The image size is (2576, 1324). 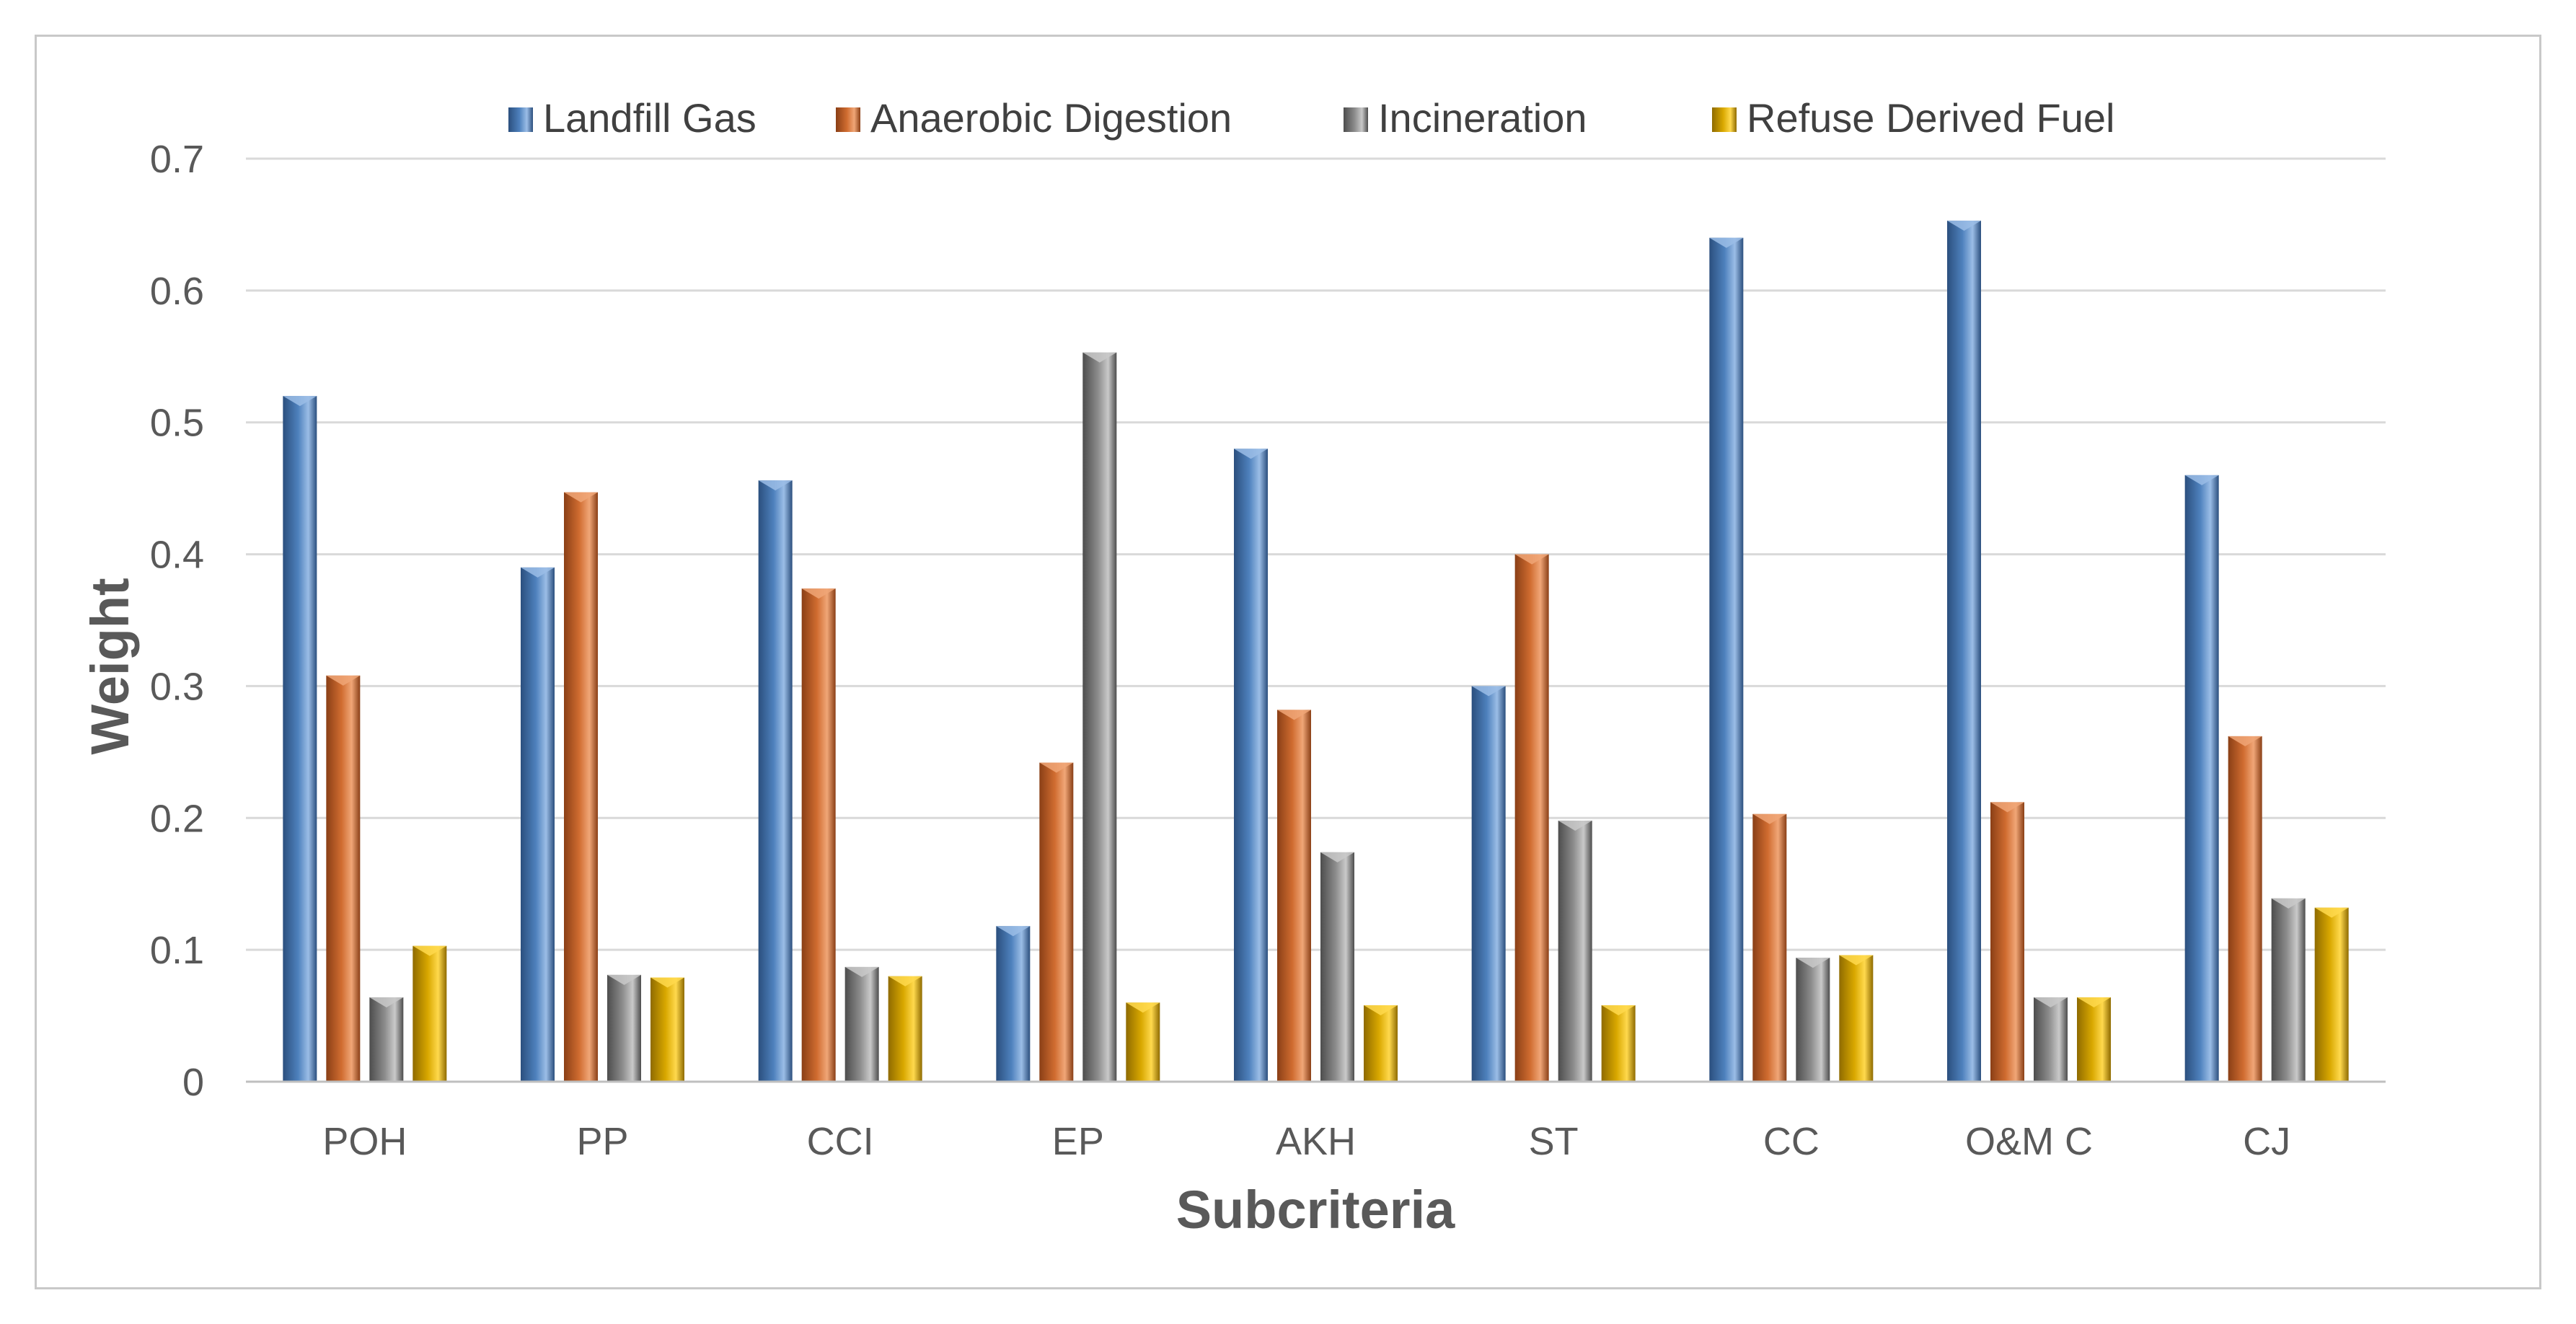 I want to click on legend-label-refuse-derived-fuel: Refuse Derived Fuel, so click(x=1930, y=118).